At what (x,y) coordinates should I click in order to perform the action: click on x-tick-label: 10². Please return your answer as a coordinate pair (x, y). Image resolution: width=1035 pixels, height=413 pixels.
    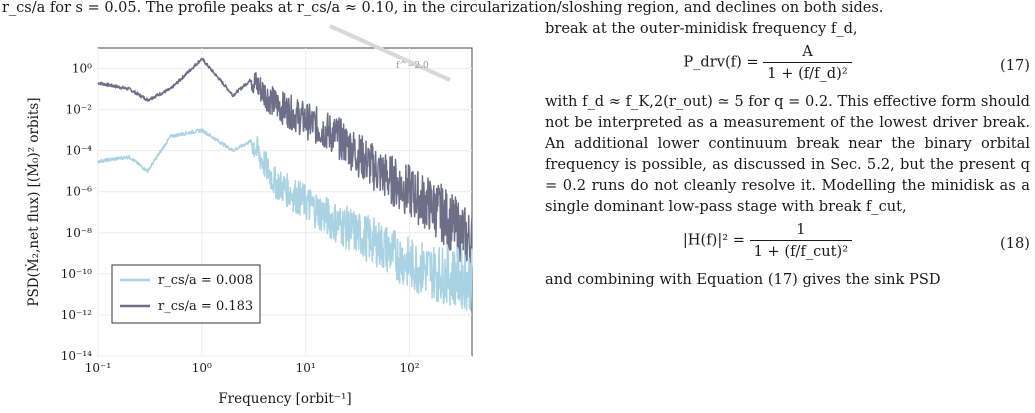
    Looking at the image, I should click on (409, 368).